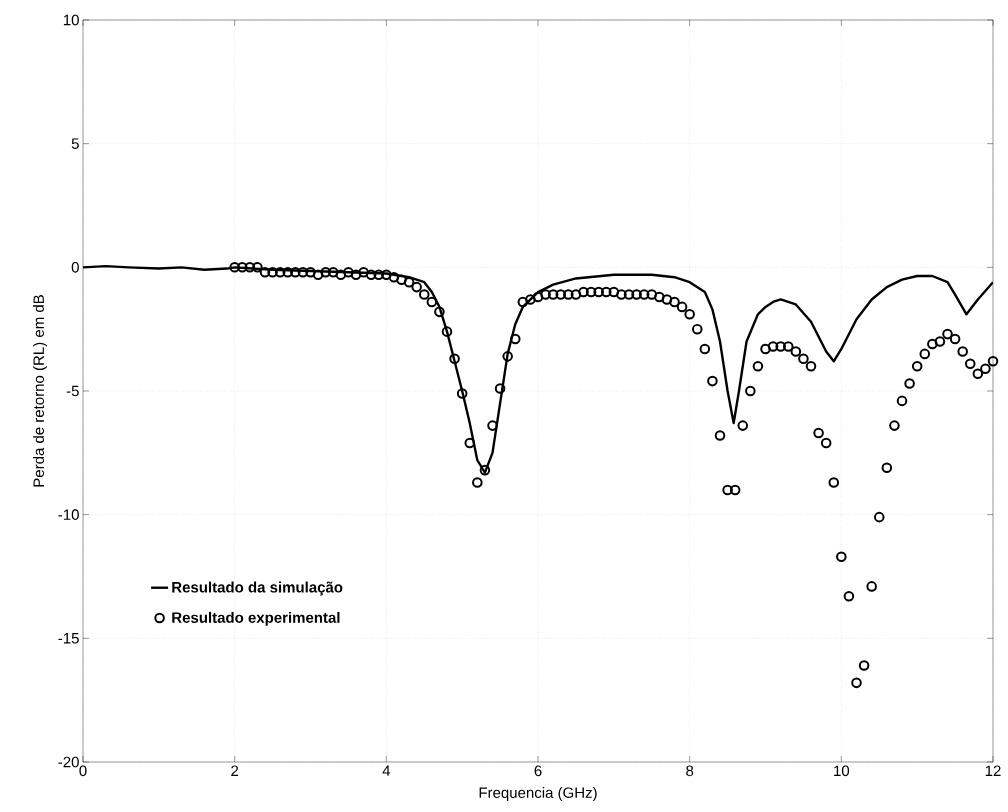  What do you see at coordinates (83, 771) in the screenshot?
I see `x-tick-label: 0` at bounding box center [83, 771].